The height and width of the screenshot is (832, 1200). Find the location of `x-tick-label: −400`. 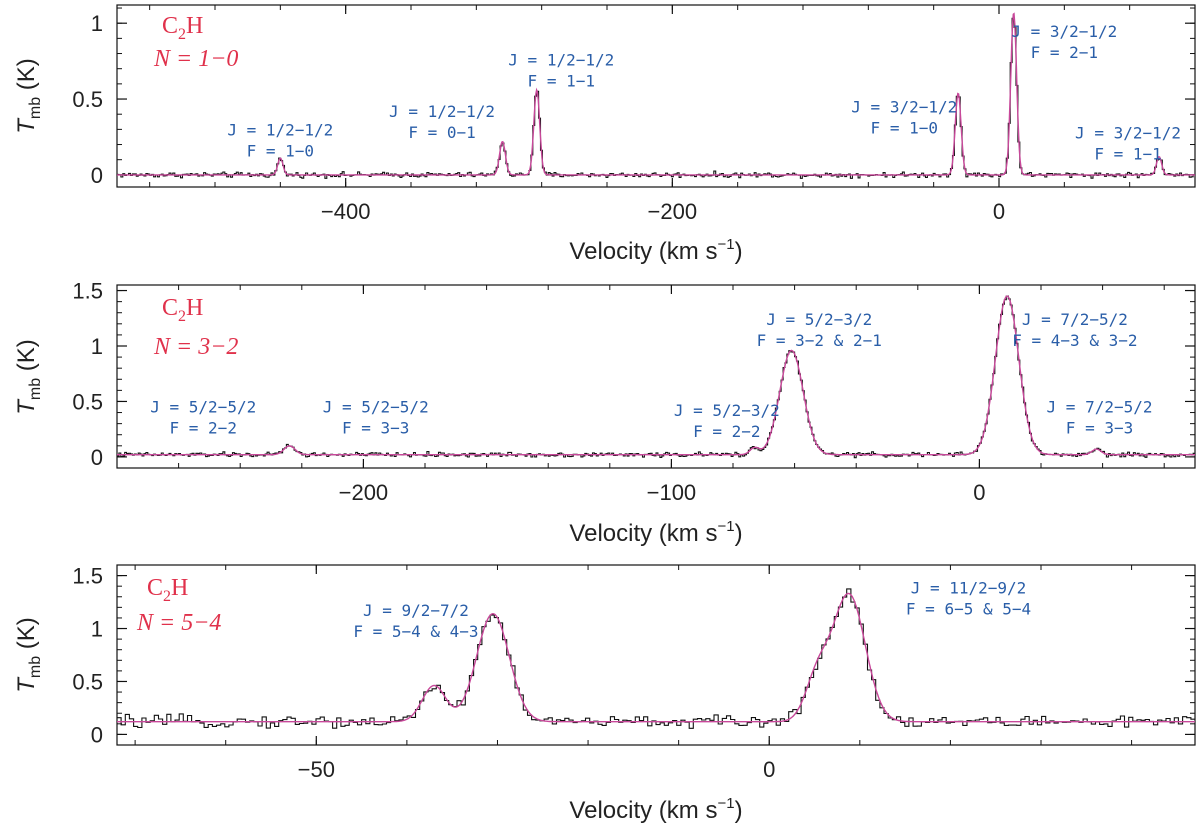

x-tick-label: −400 is located at coordinates (346, 211).